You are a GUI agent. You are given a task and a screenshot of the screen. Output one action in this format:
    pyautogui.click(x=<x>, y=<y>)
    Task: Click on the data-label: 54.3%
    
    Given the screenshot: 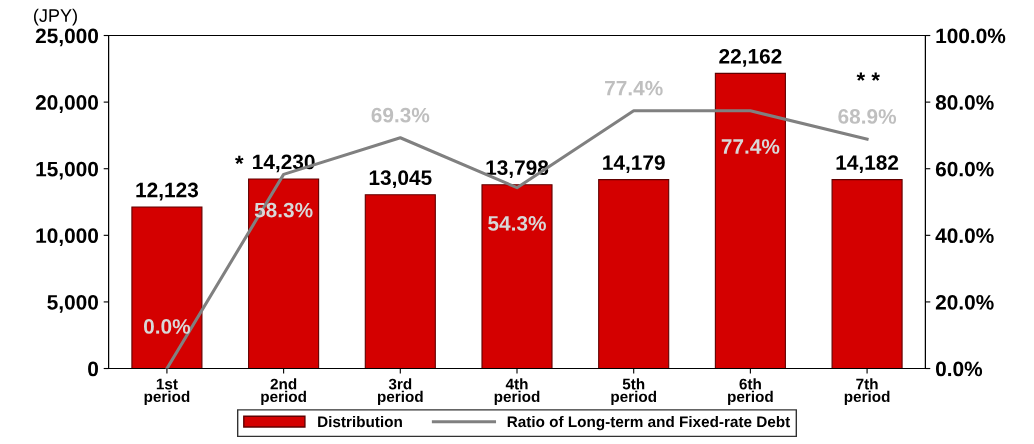 What is the action you would take?
    pyautogui.click(x=517, y=223)
    